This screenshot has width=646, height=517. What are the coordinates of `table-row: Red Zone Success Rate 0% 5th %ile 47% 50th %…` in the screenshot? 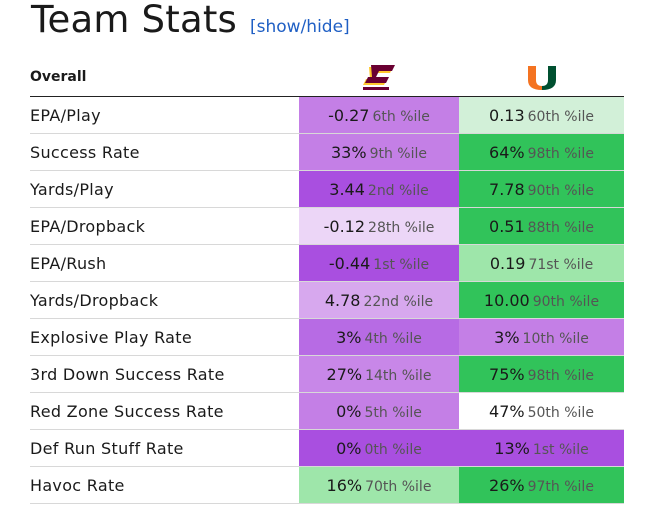 It's located at (327, 411).